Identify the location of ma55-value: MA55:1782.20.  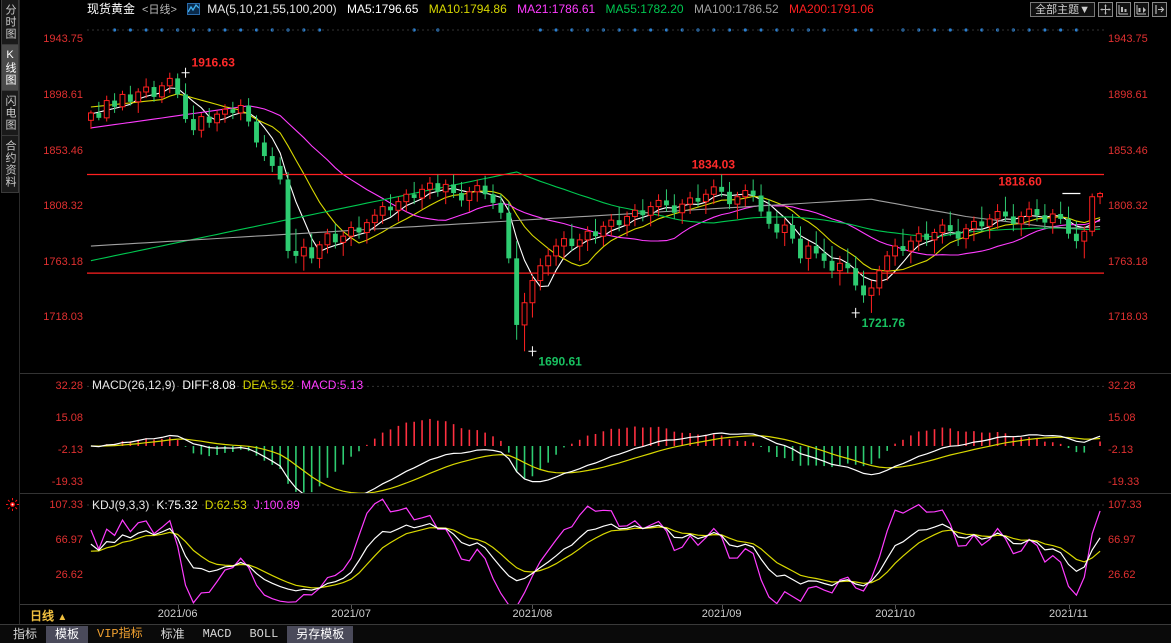
(644, 9).